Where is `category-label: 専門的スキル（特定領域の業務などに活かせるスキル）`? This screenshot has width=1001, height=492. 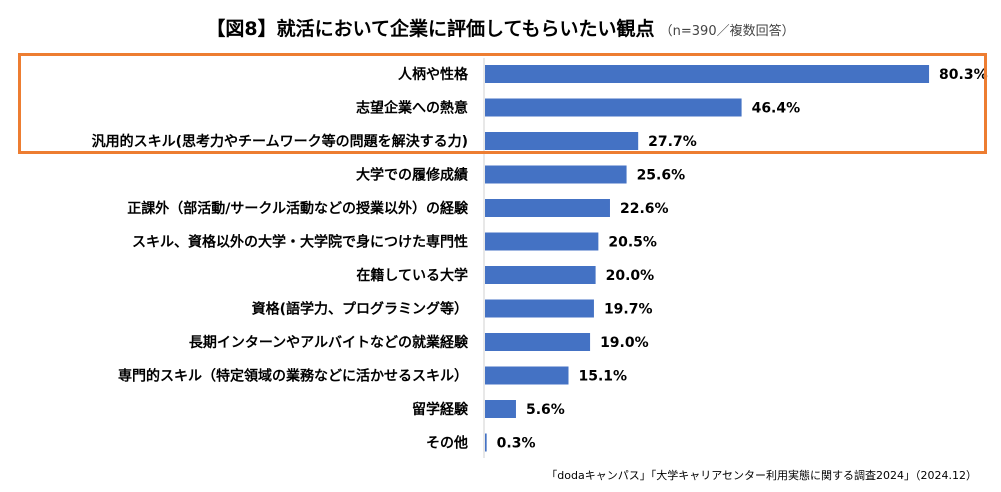
category-label: 専門的スキル（特定領域の業務などに活かせるスキル） is located at coordinates (293, 376).